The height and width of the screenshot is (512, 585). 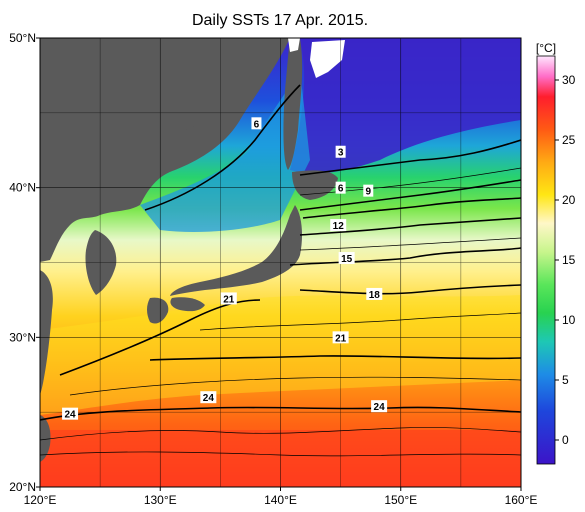 What do you see at coordinates (569, 320) in the screenshot?
I see `colorbar-tick-label: 10` at bounding box center [569, 320].